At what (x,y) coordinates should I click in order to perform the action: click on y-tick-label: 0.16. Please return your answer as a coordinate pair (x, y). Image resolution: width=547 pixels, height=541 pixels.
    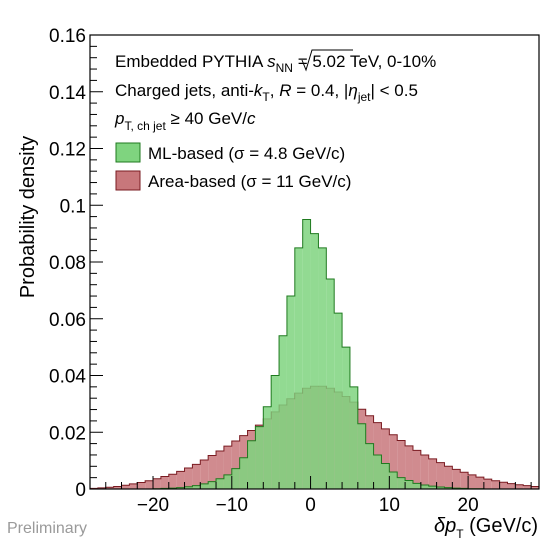
    Looking at the image, I should click on (67, 36).